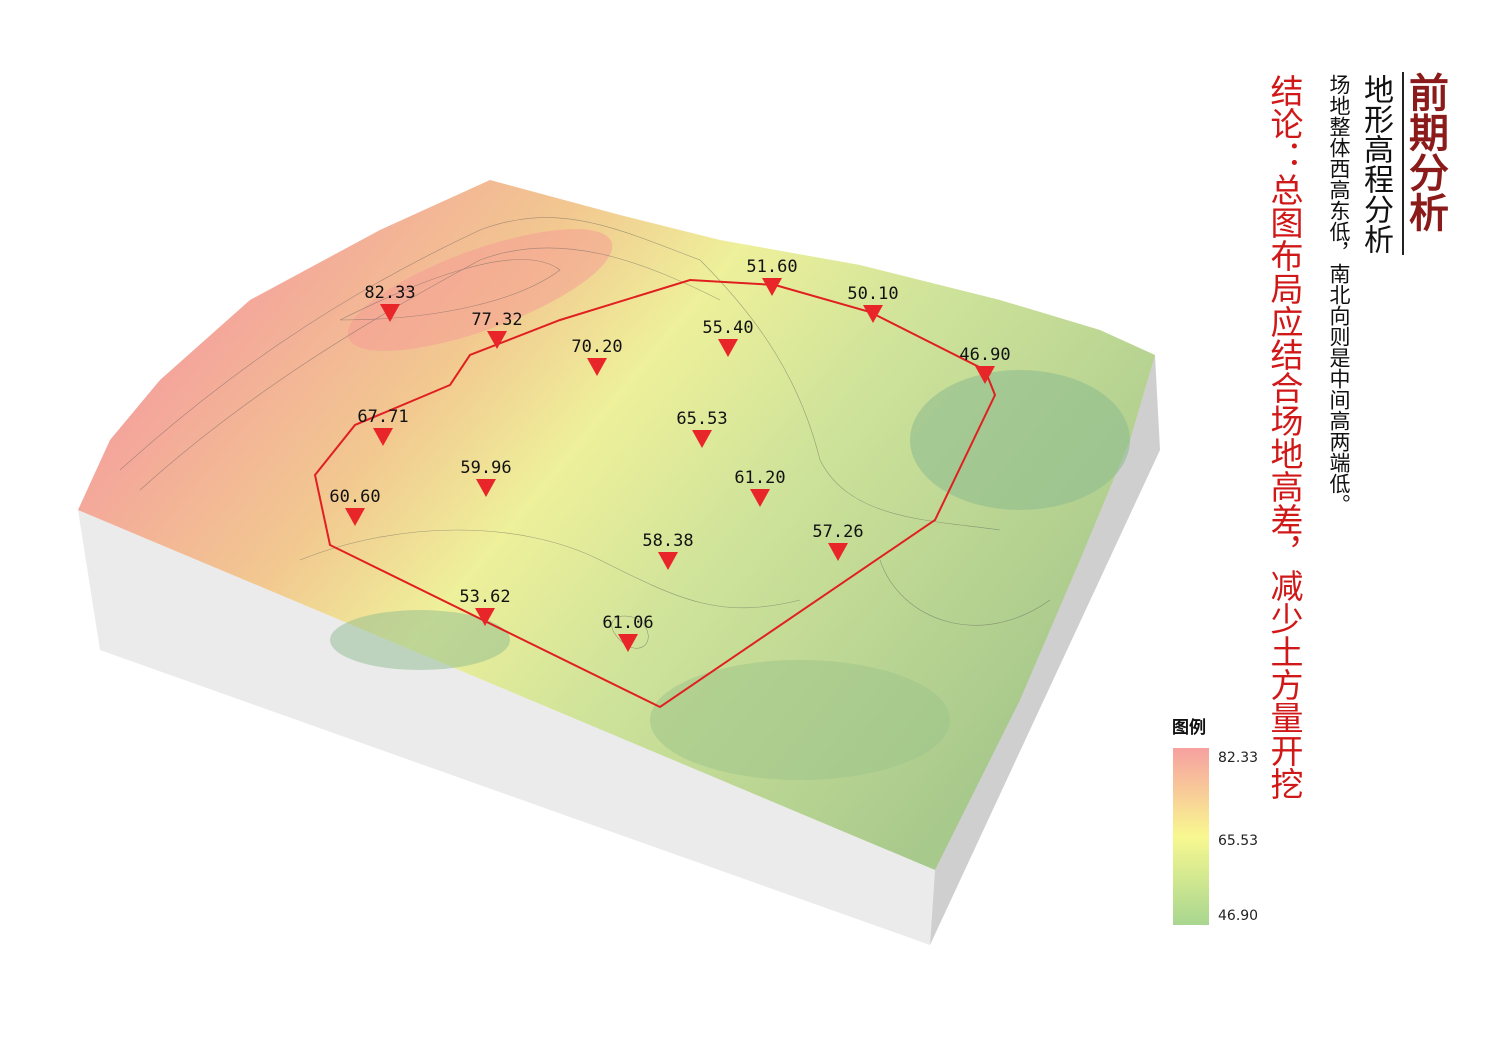 Image resolution: width=1500 pixels, height=1060 pixels. I want to click on elevation-label: 50.10, so click(872, 294).